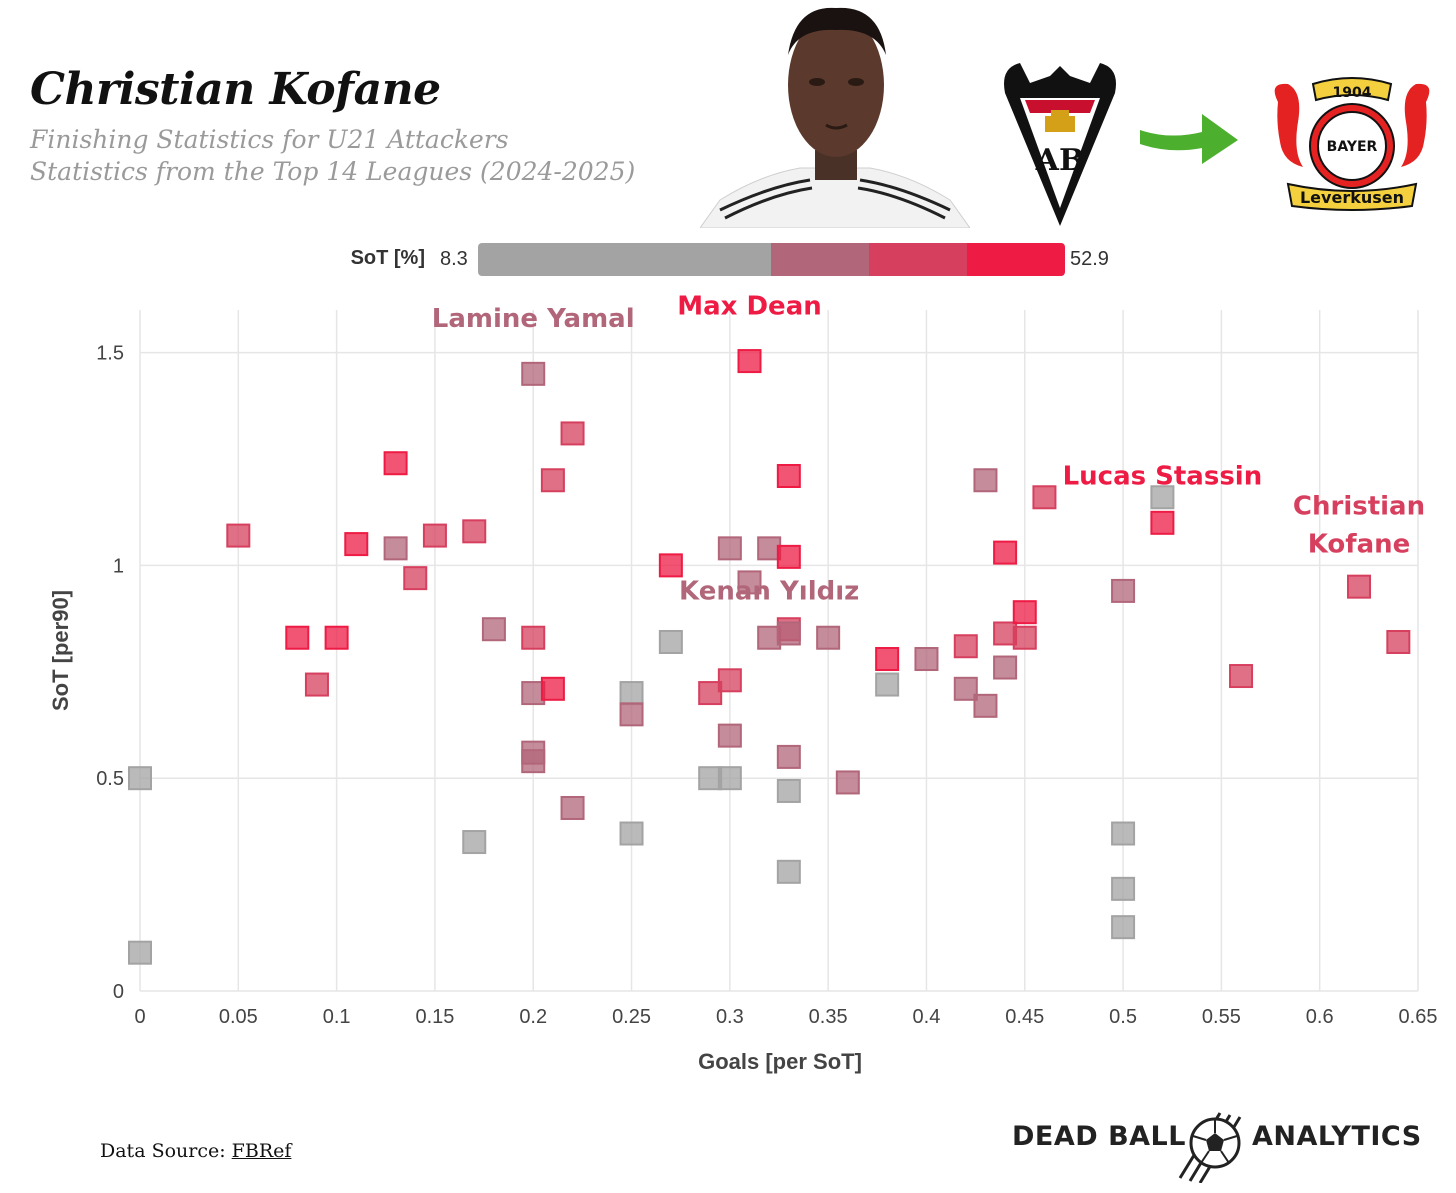 The height and width of the screenshot is (1193, 1456). Describe the element at coordinates (533, 319) in the screenshot. I see `player-annotation: Lamine Yamal` at that location.